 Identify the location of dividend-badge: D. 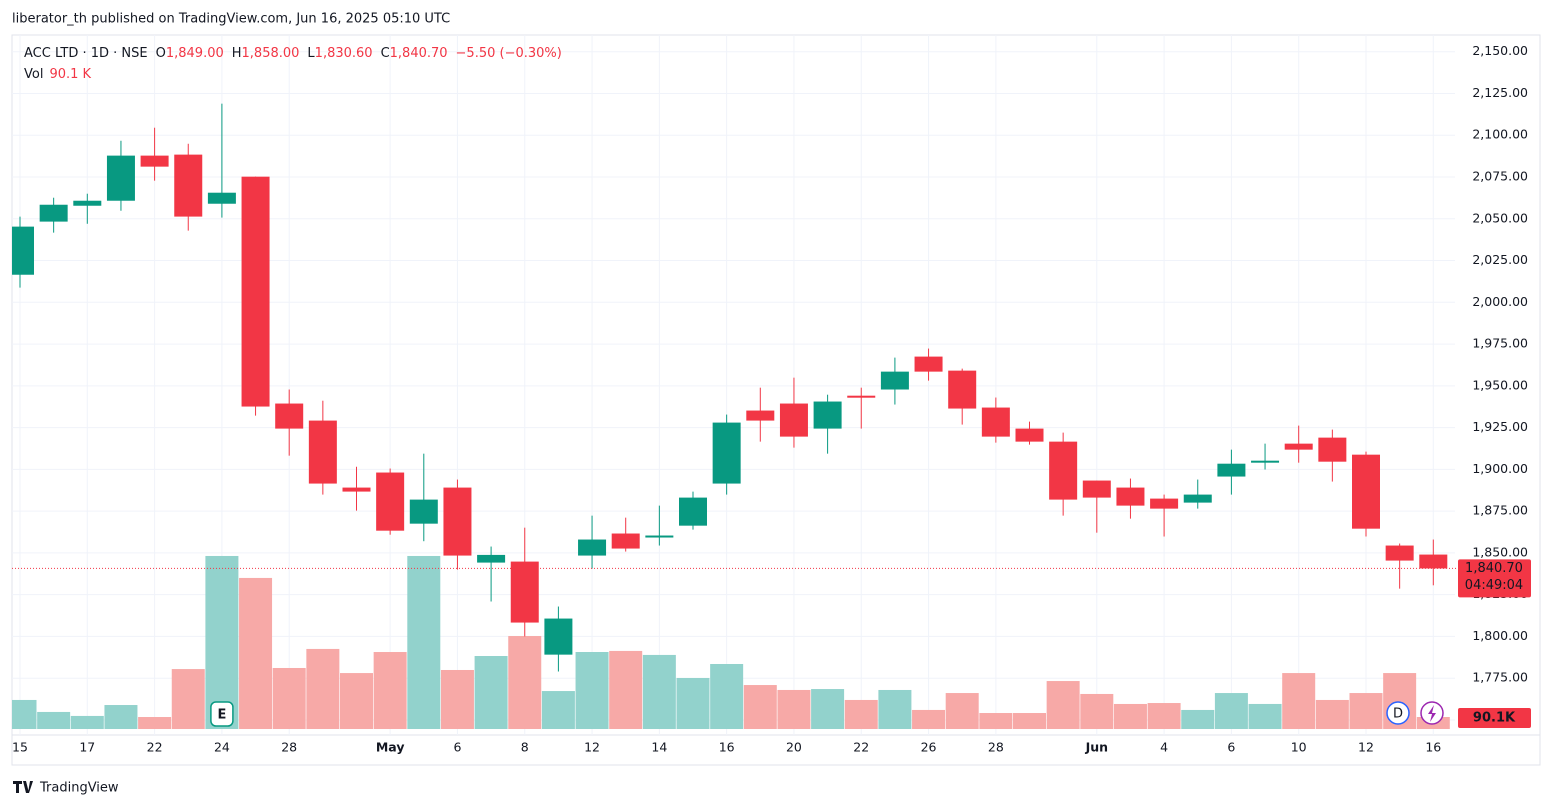
(1398, 713).